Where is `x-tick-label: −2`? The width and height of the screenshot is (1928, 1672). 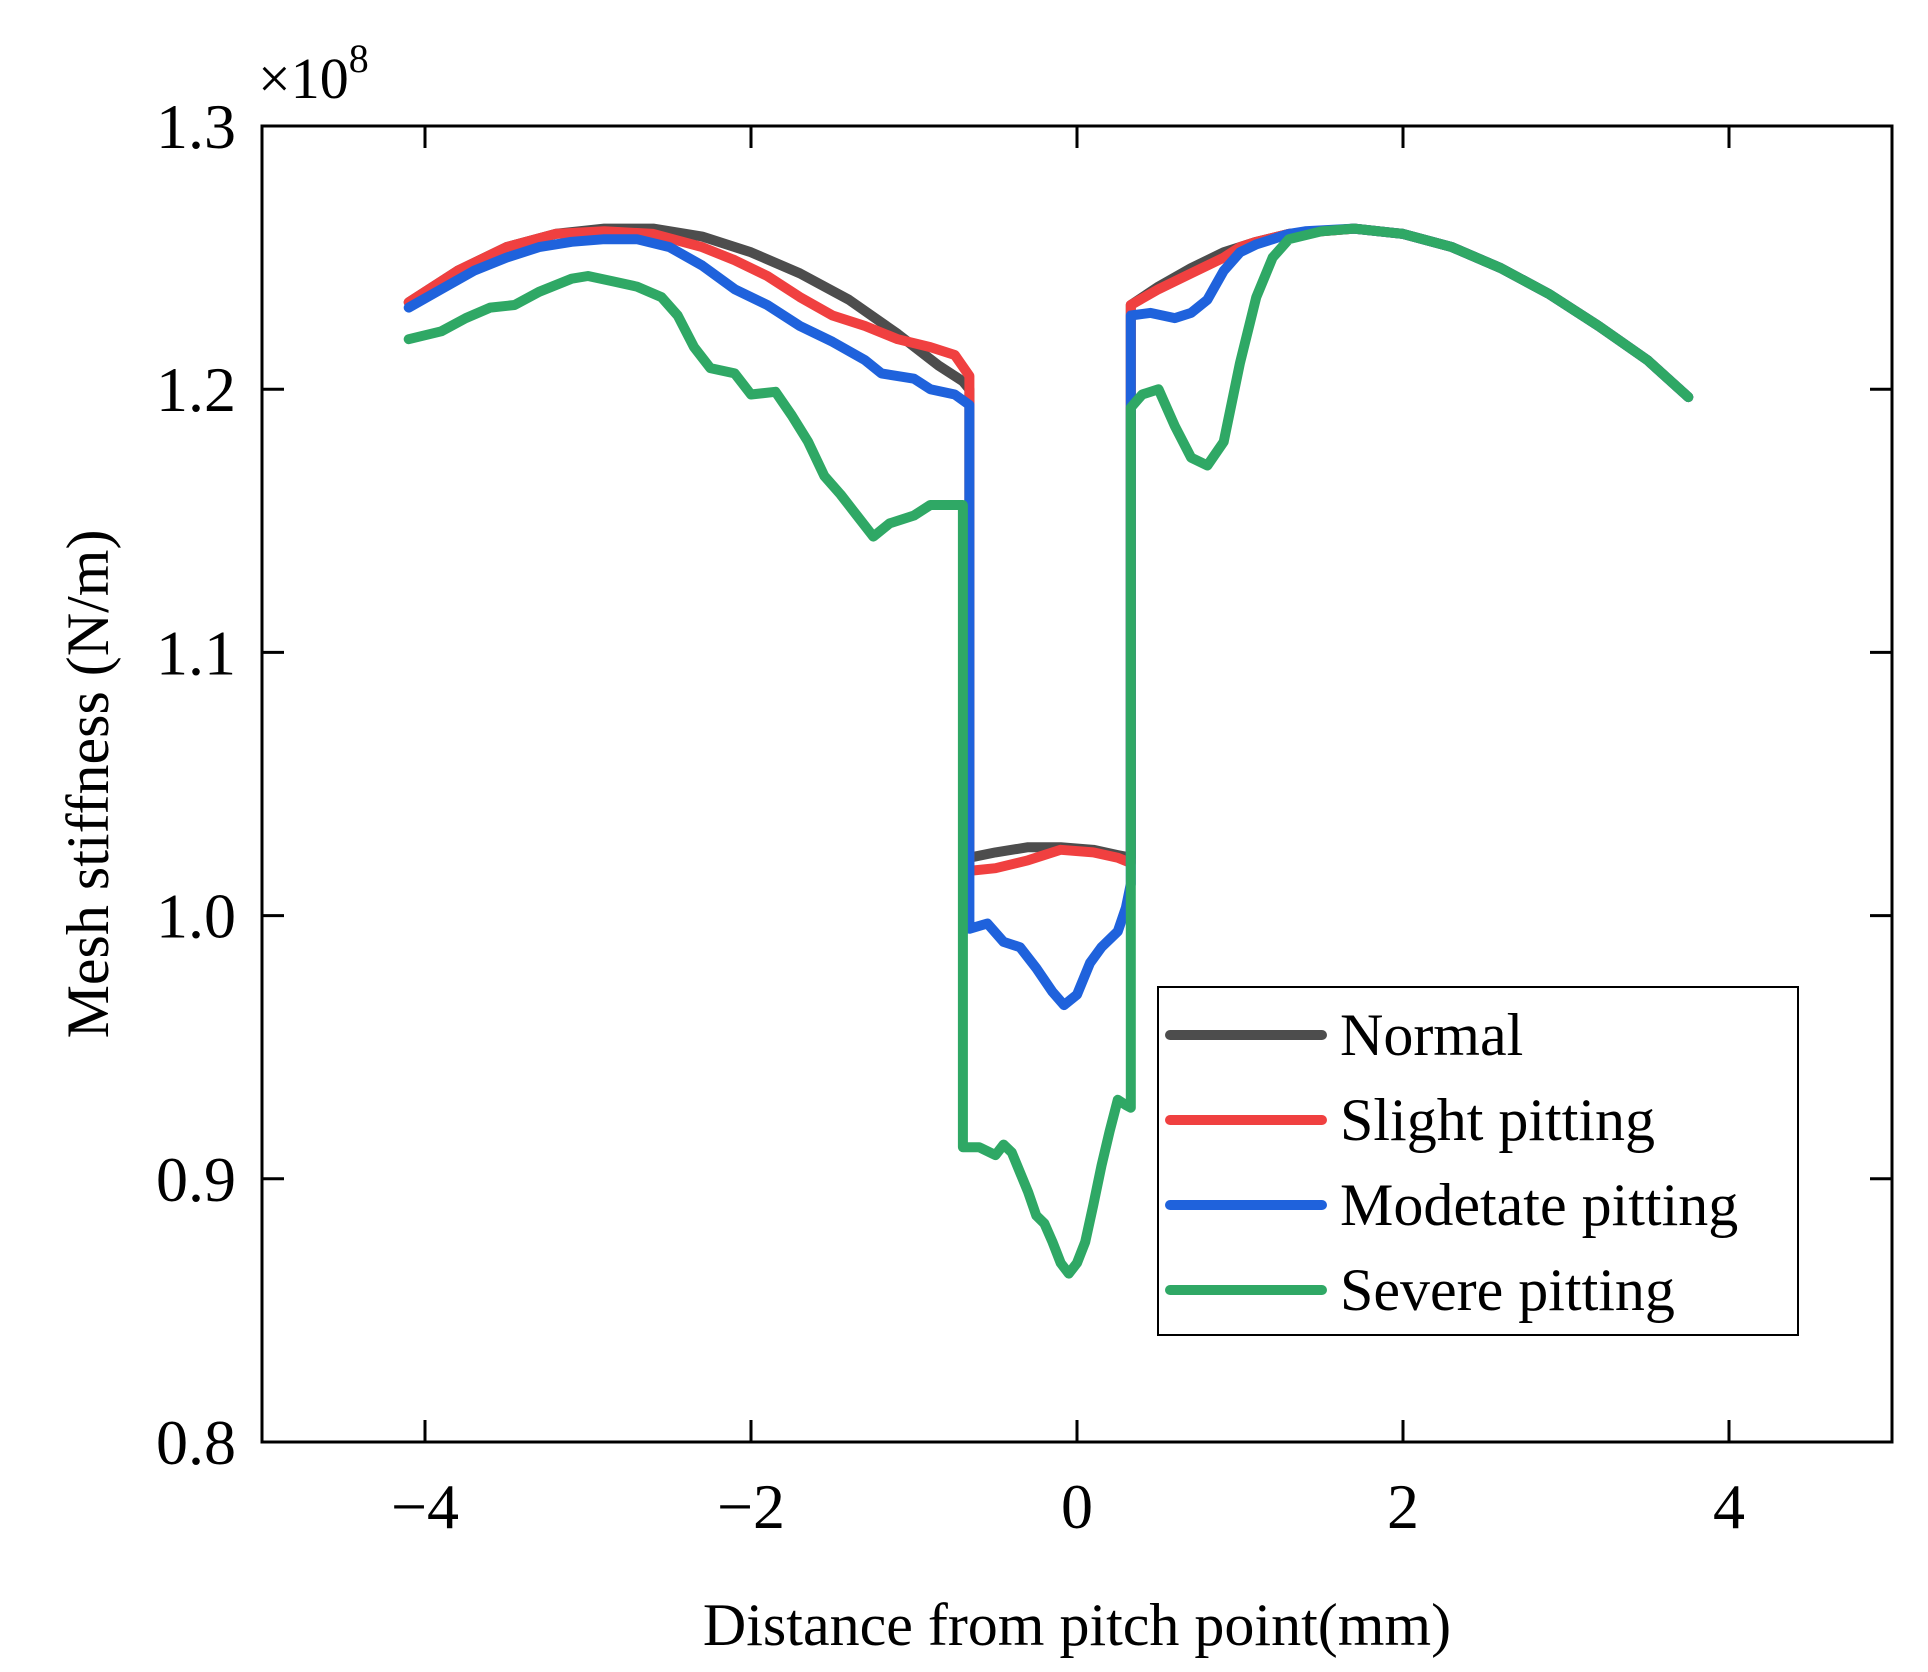 x-tick-label: −2 is located at coordinates (751, 1506).